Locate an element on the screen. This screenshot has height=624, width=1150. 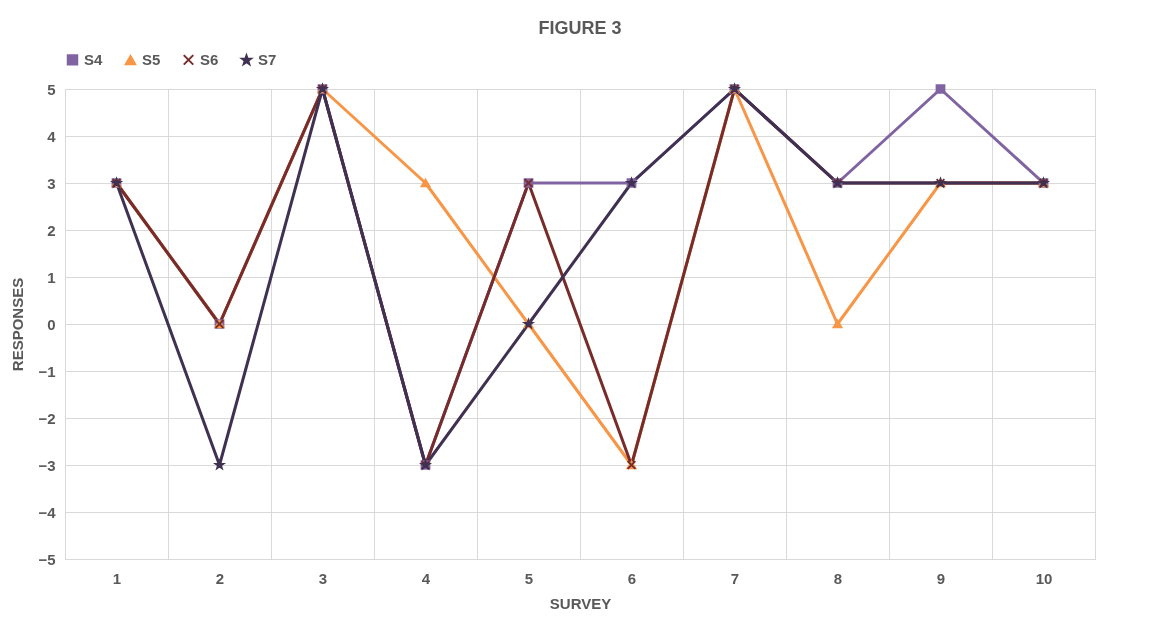
y-tick-label: 2 is located at coordinates (51, 230).